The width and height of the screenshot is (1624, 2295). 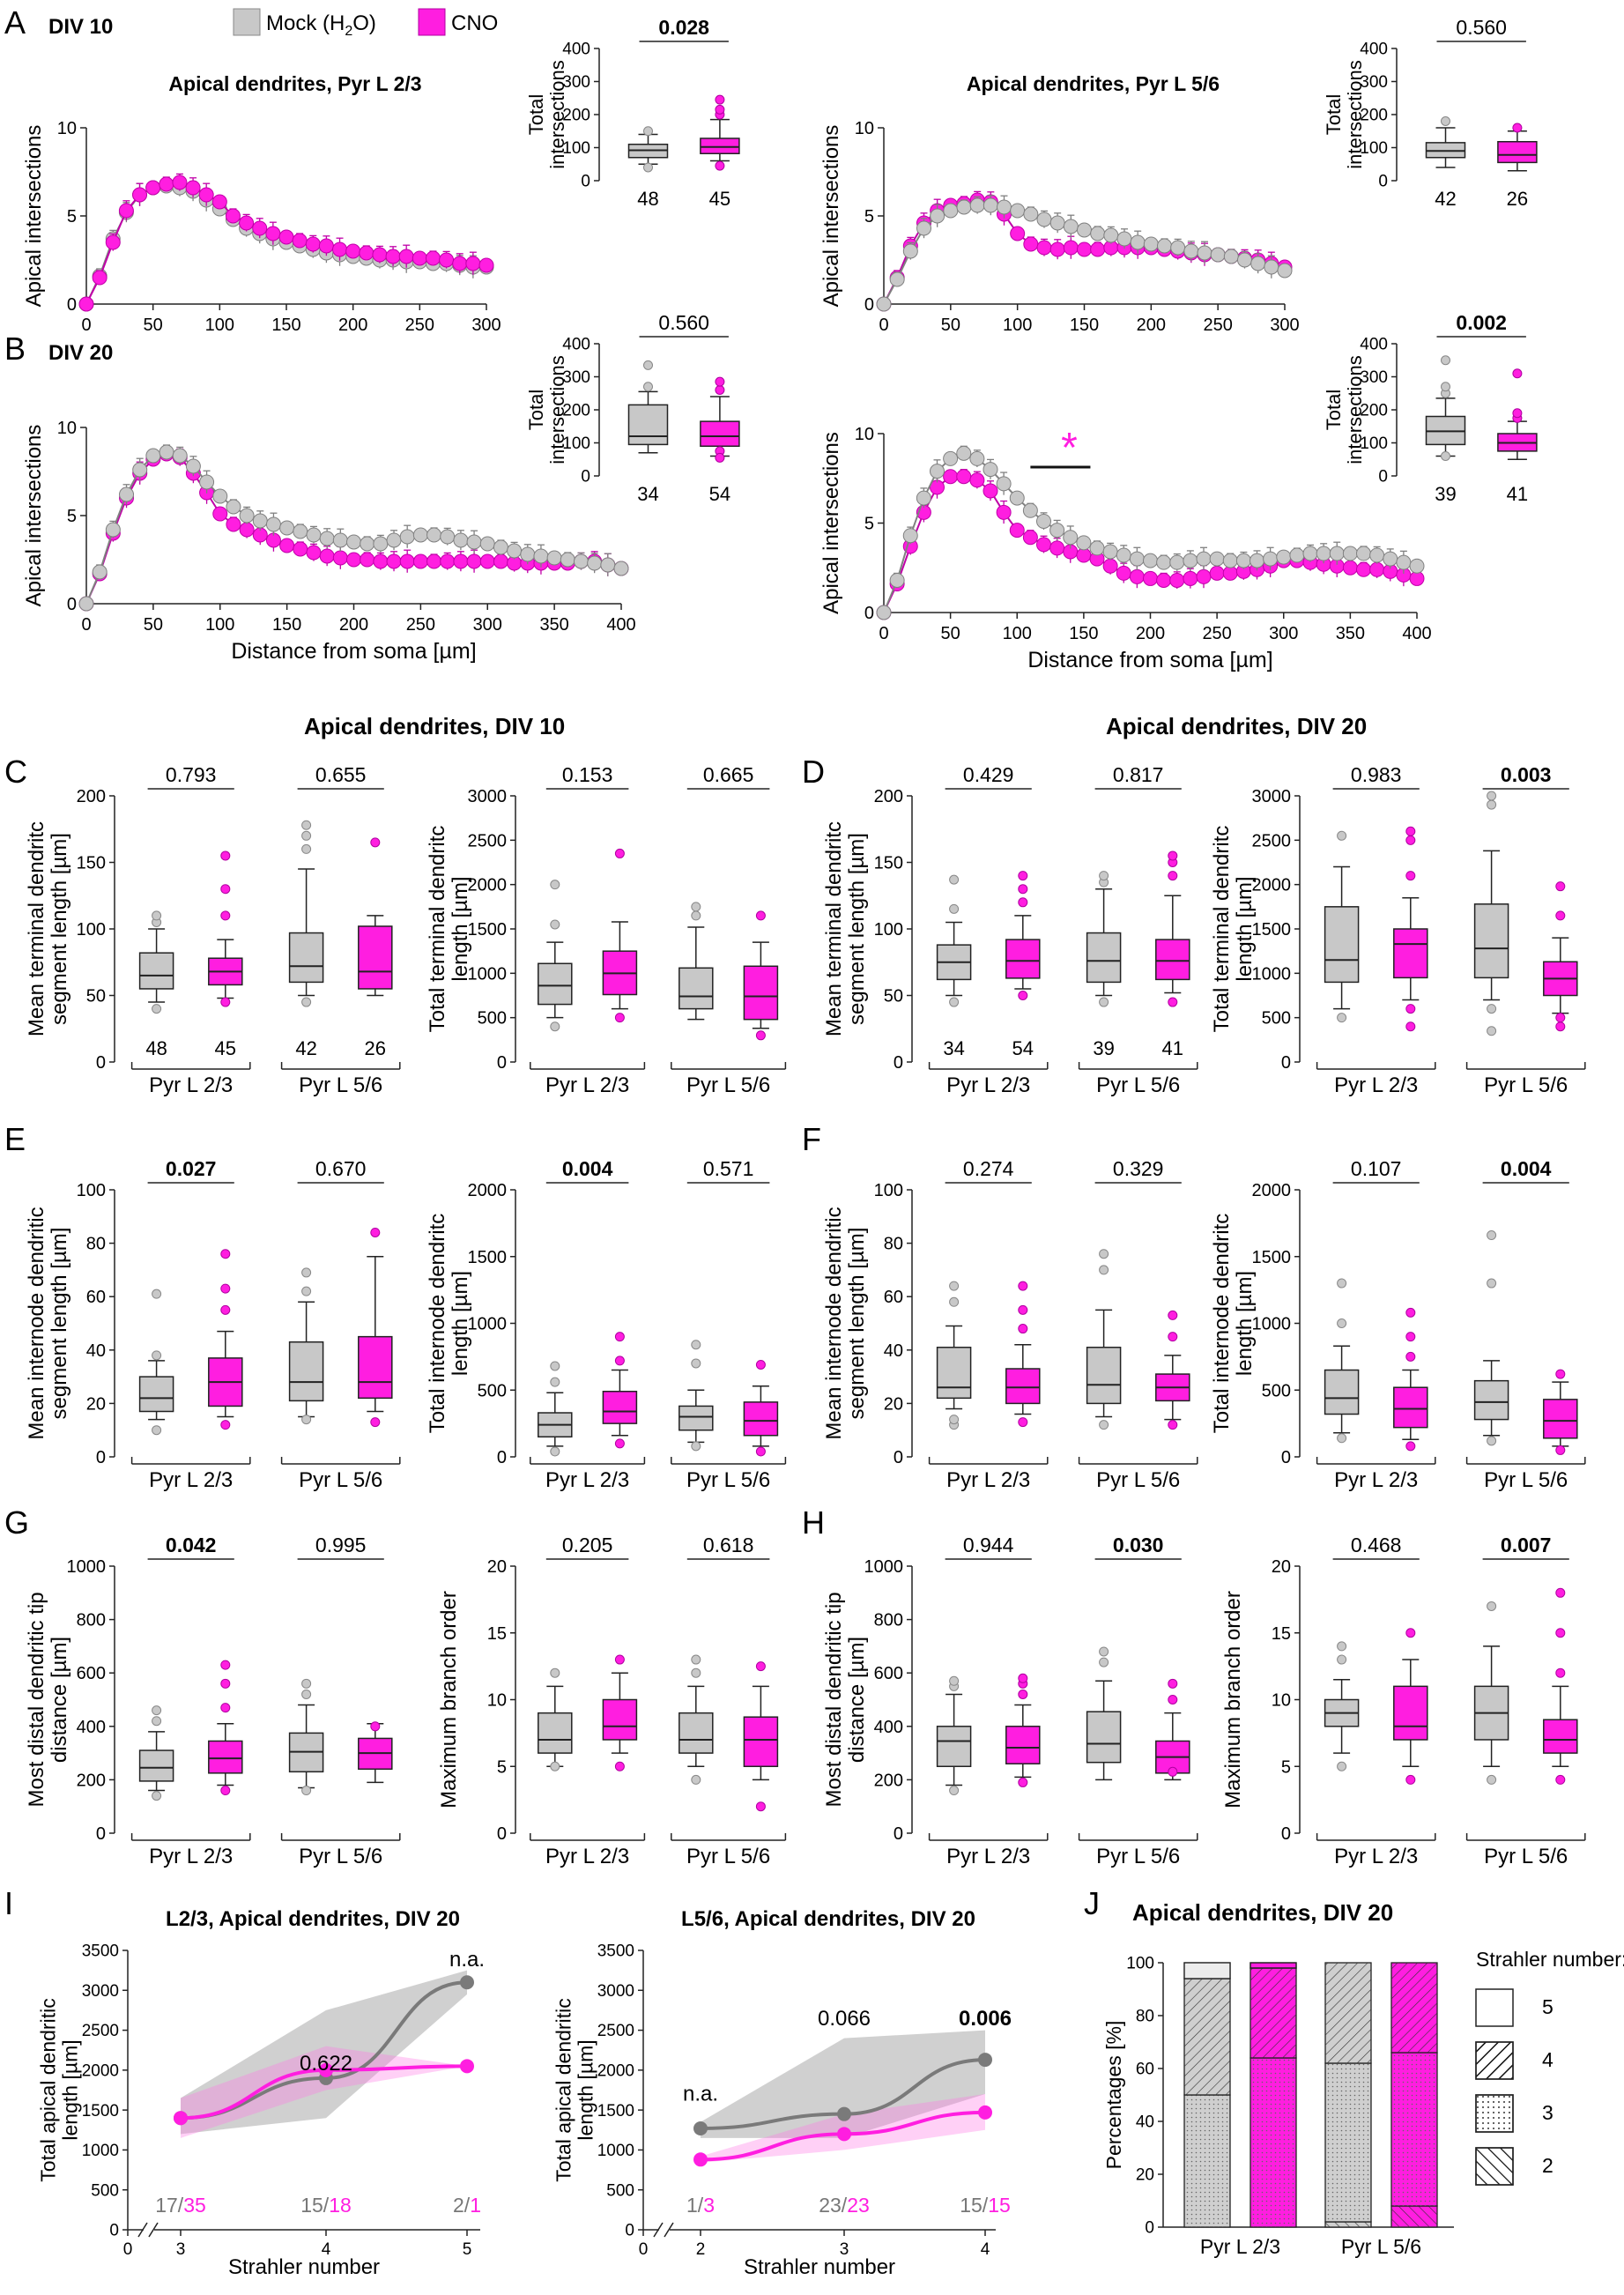 I want to click on p-value: n.a., so click(x=700, y=2094).